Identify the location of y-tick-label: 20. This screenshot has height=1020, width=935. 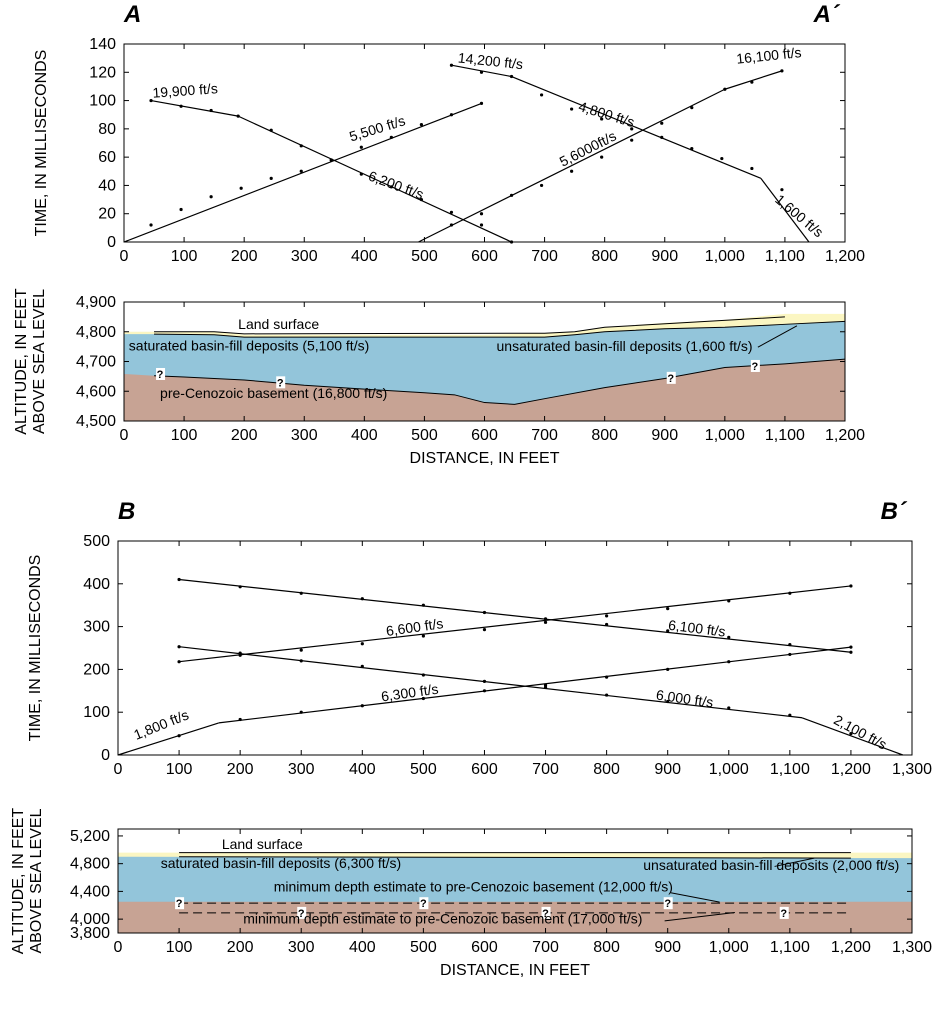
(107, 214).